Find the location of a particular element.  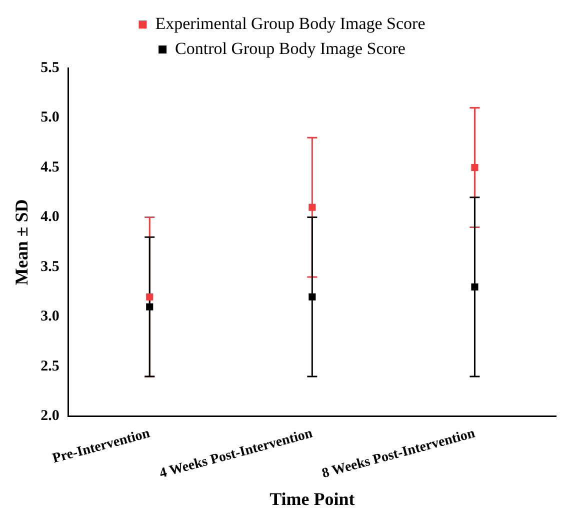

y-tick-label: 3.0 is located at coordinates (50, 316).